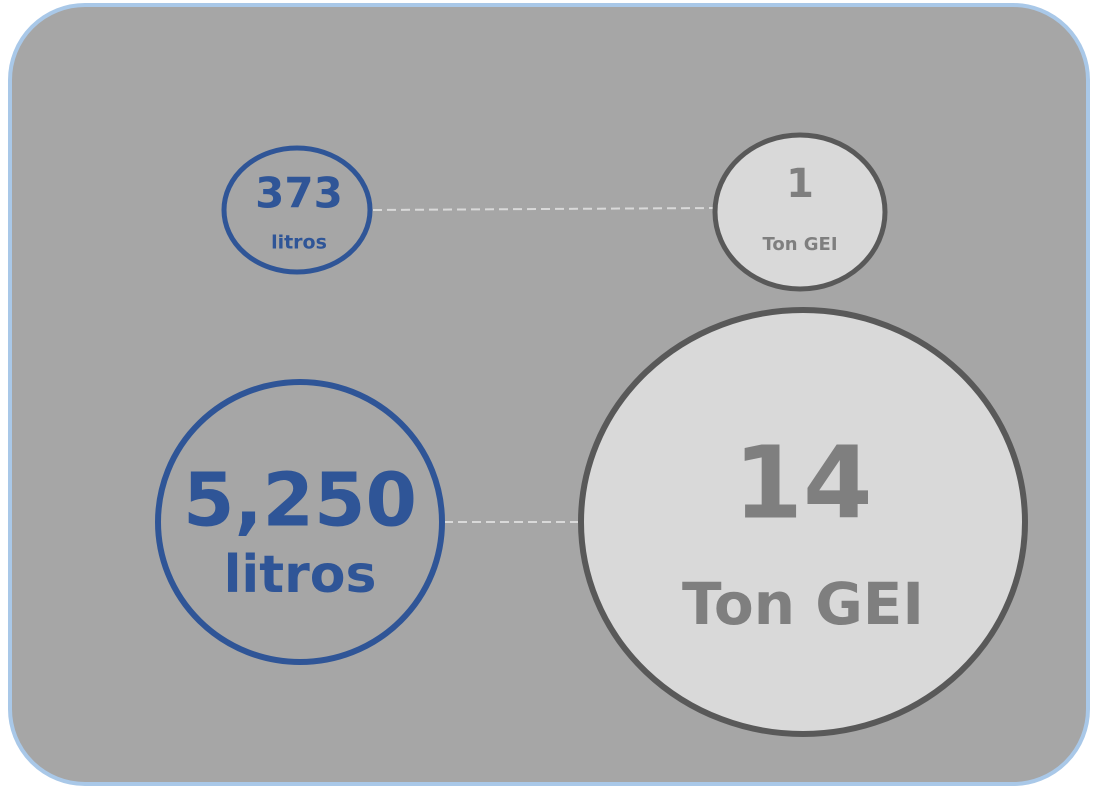 This screenshot has width=1097, height=793. Describe the element at coordinates (800, 212) in the screenshot. I see `emission-circle` at that location.